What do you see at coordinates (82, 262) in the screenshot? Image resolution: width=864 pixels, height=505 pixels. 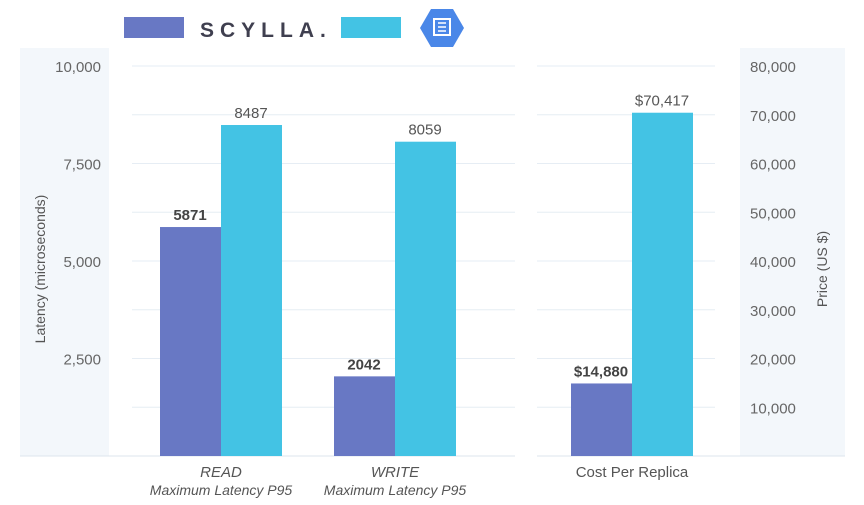 I see `y-tick-label: 5,000` at bounding box center [82, 262].